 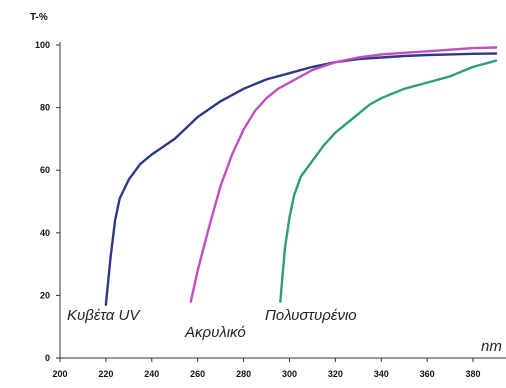 What do you see at coordinates (45, 170) in the screenshot?
I see `y-tick-label: 60` at bounding box center [45, 170].